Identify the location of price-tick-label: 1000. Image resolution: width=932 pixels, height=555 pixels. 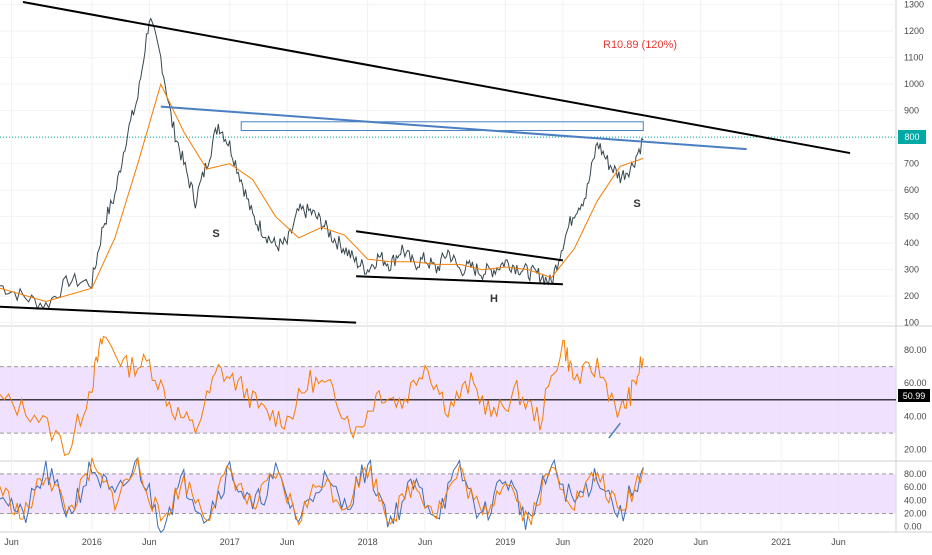
(914, 84).